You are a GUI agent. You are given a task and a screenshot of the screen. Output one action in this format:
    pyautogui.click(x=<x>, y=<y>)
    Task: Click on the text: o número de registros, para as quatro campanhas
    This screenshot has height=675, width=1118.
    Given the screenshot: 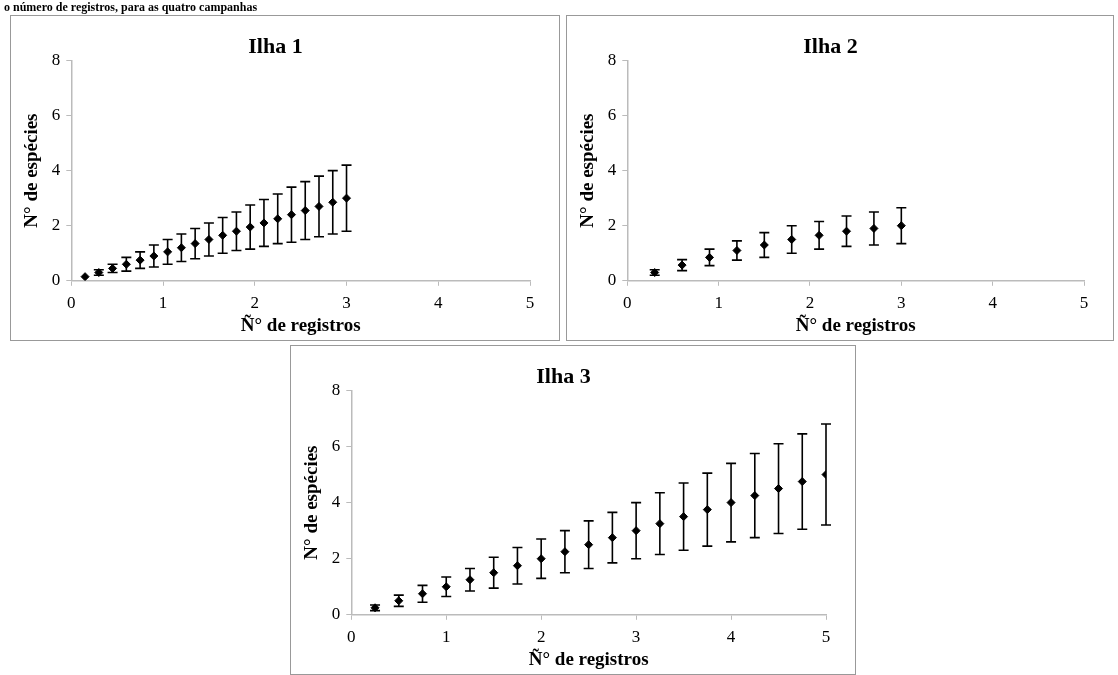 What is the action you would take?
    pyautogui.click(x=131, y=7)
    